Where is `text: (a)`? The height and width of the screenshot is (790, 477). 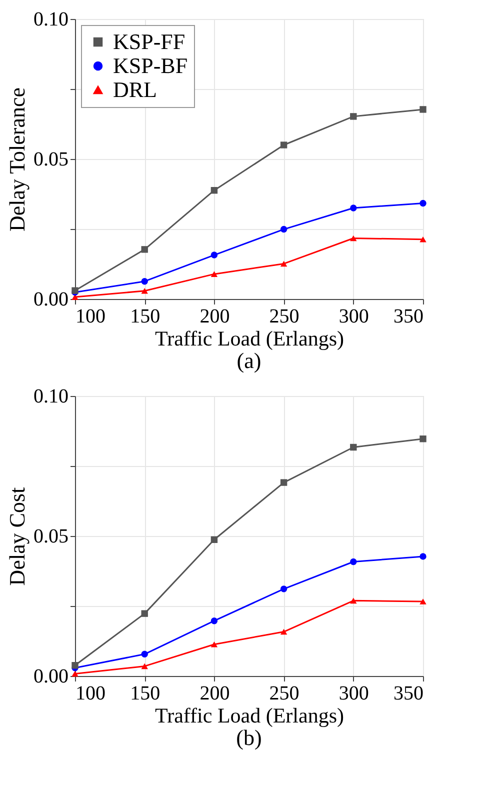
text: (a) is located at coordinates (249, 360).